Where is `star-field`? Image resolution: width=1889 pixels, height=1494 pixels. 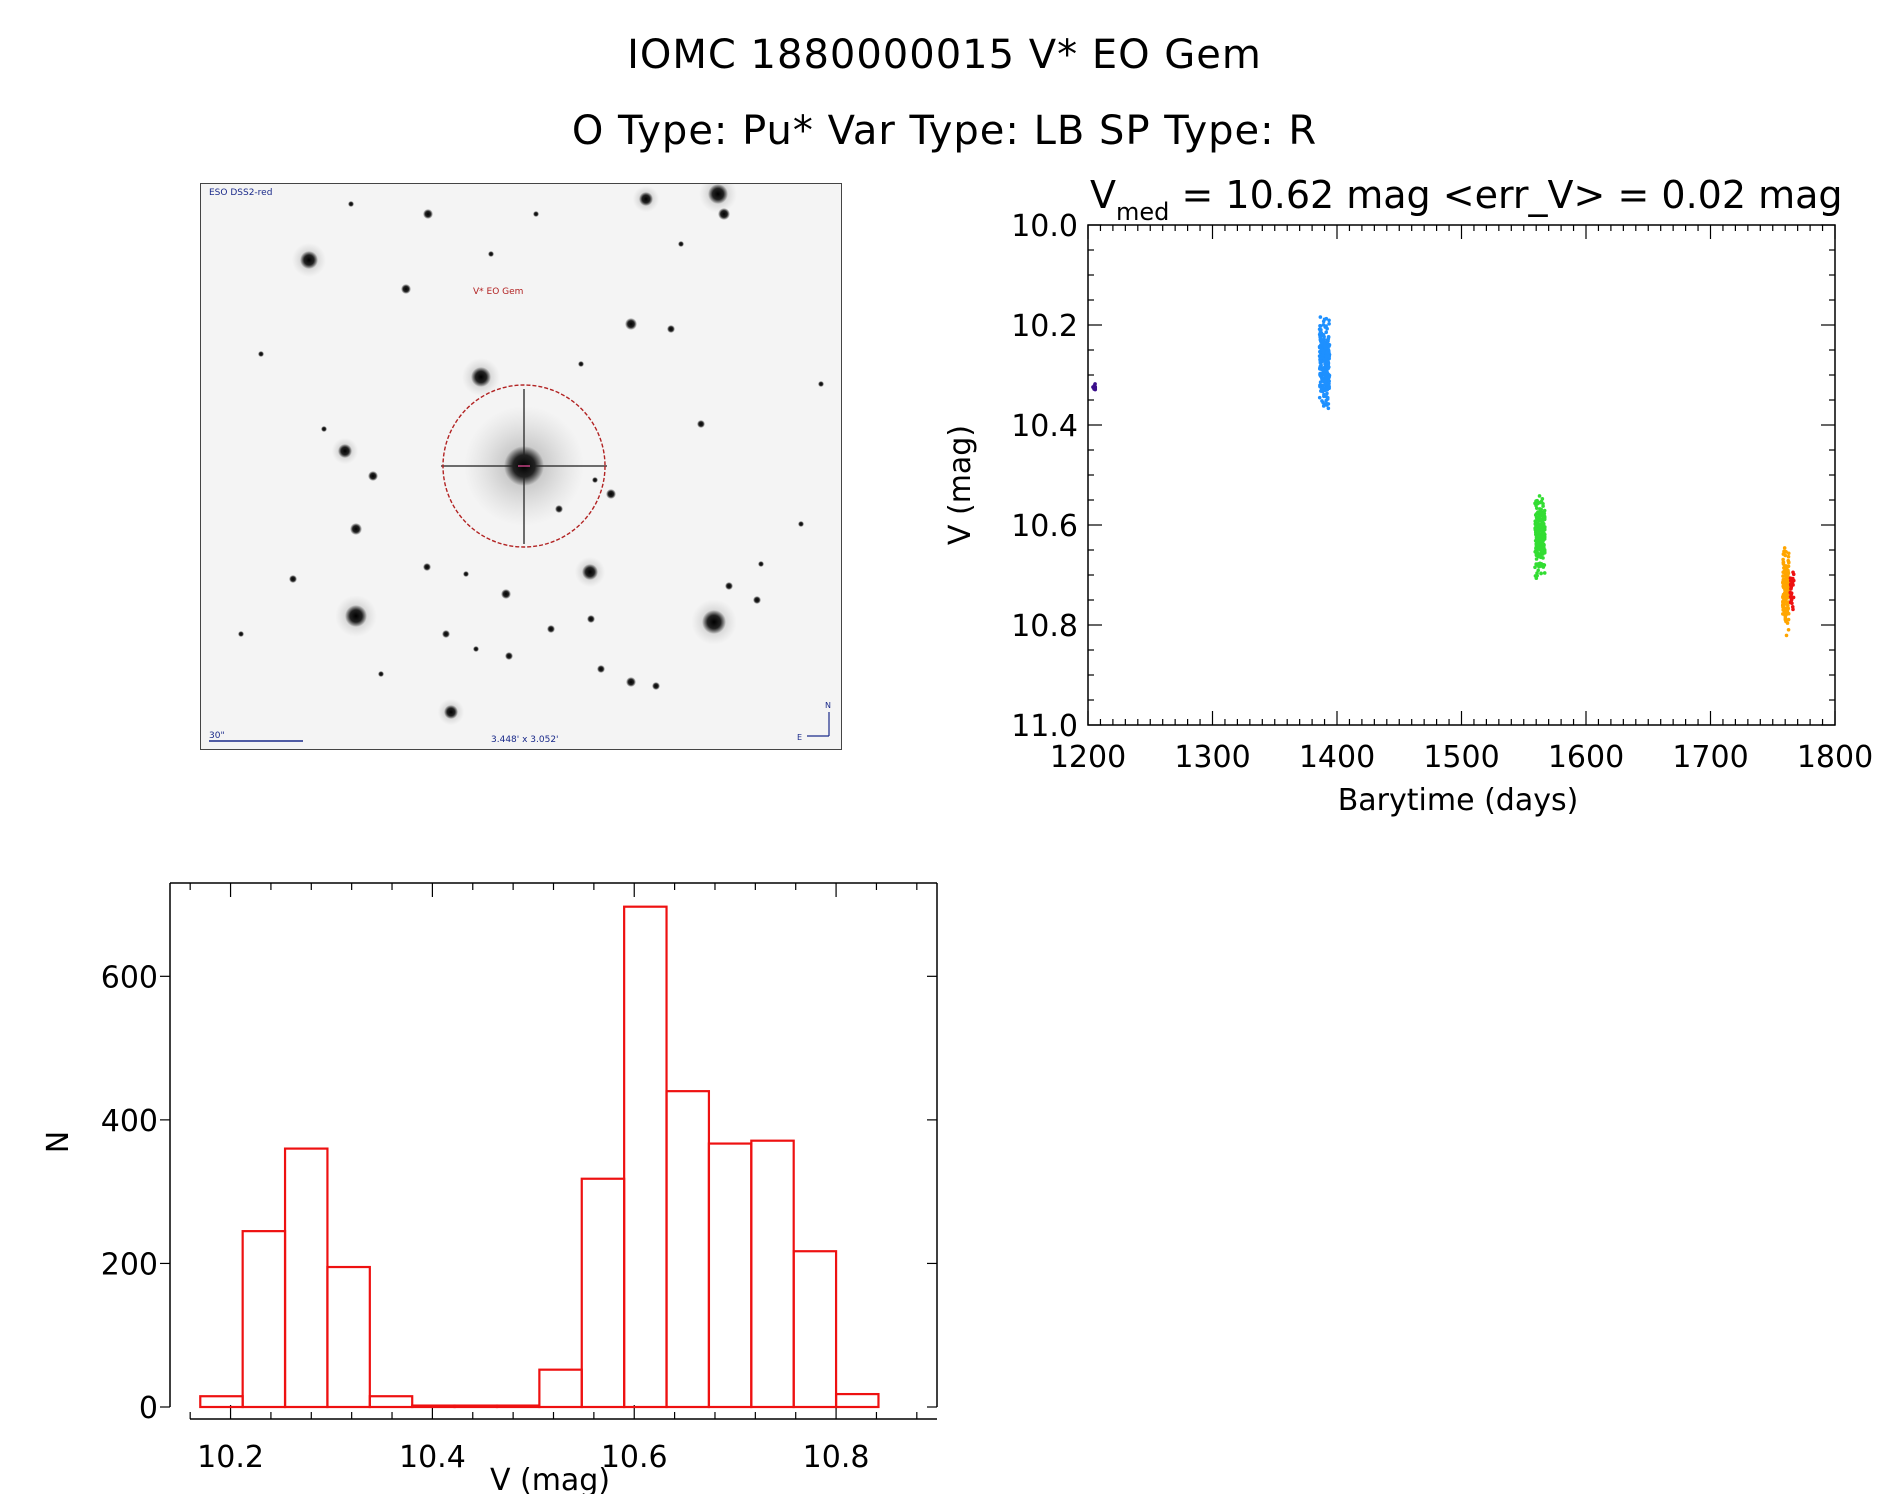 star-field is located at coordinates (531, 455).